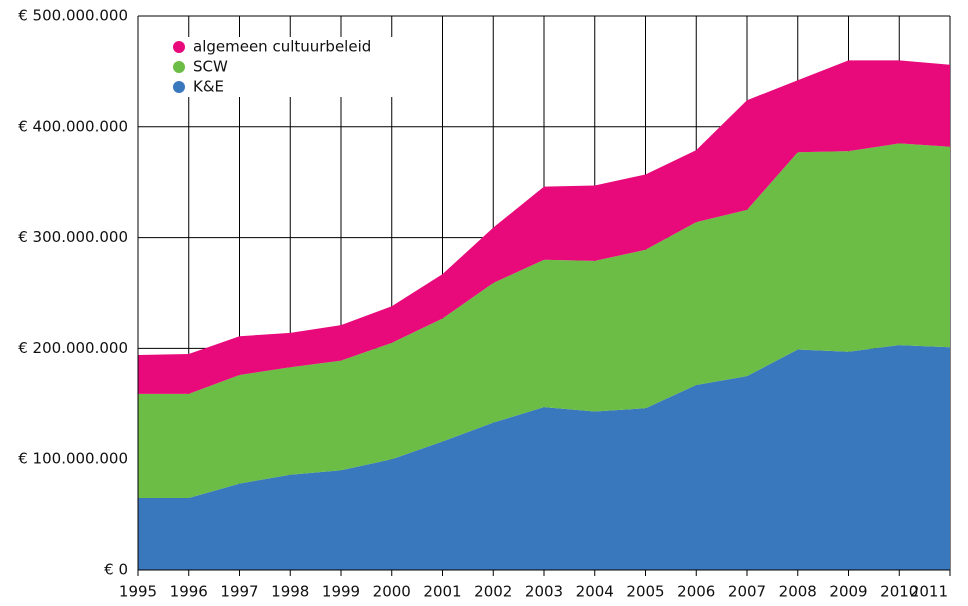 Image resolution: width=968 pixels, height=606 pixels. I want to click on x-tick-label: 2007, so click(747, 592).